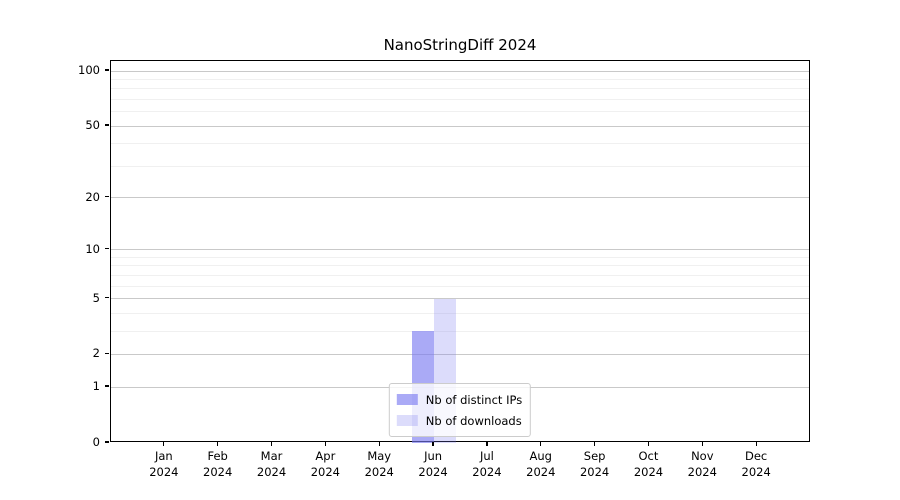  I want to click on x-tick-label: Jun 2024, so click(433, 464).